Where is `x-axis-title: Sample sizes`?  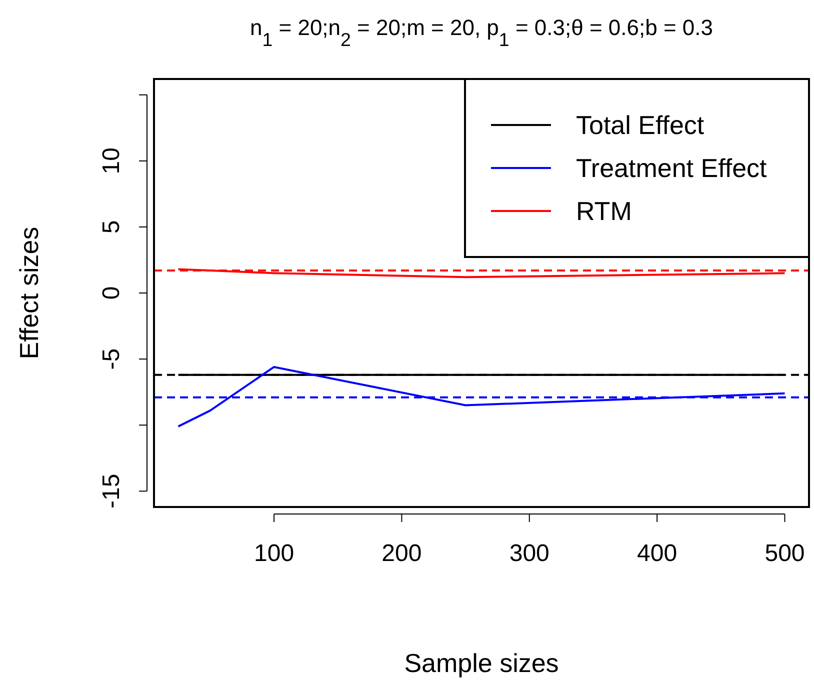
x-axis-title: Sample sizes is located at coordinates (481, 663).